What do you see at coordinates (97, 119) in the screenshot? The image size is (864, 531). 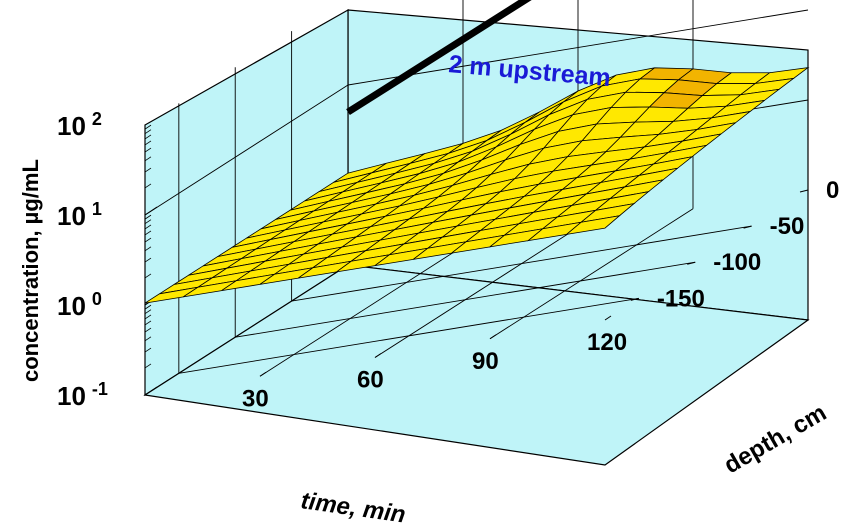 I see `z-tick-exponent: 2` at bounding box center [97, 119].